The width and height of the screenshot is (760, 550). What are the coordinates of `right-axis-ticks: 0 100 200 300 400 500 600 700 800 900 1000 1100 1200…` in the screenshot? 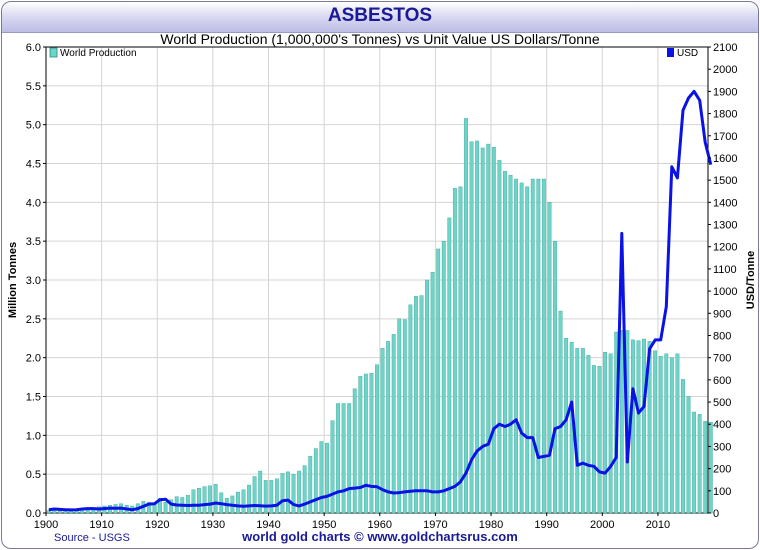 It's located at (722, 281).